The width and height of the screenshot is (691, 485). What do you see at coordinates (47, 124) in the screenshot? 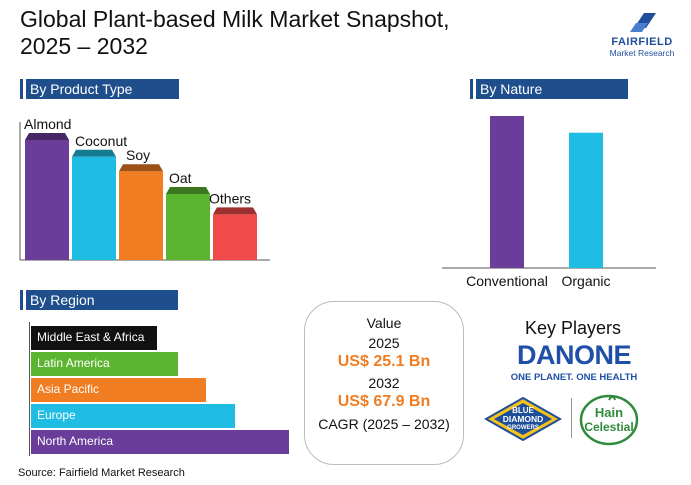
I see `product-label-almond: Almond` at bounding box center [47, 124].